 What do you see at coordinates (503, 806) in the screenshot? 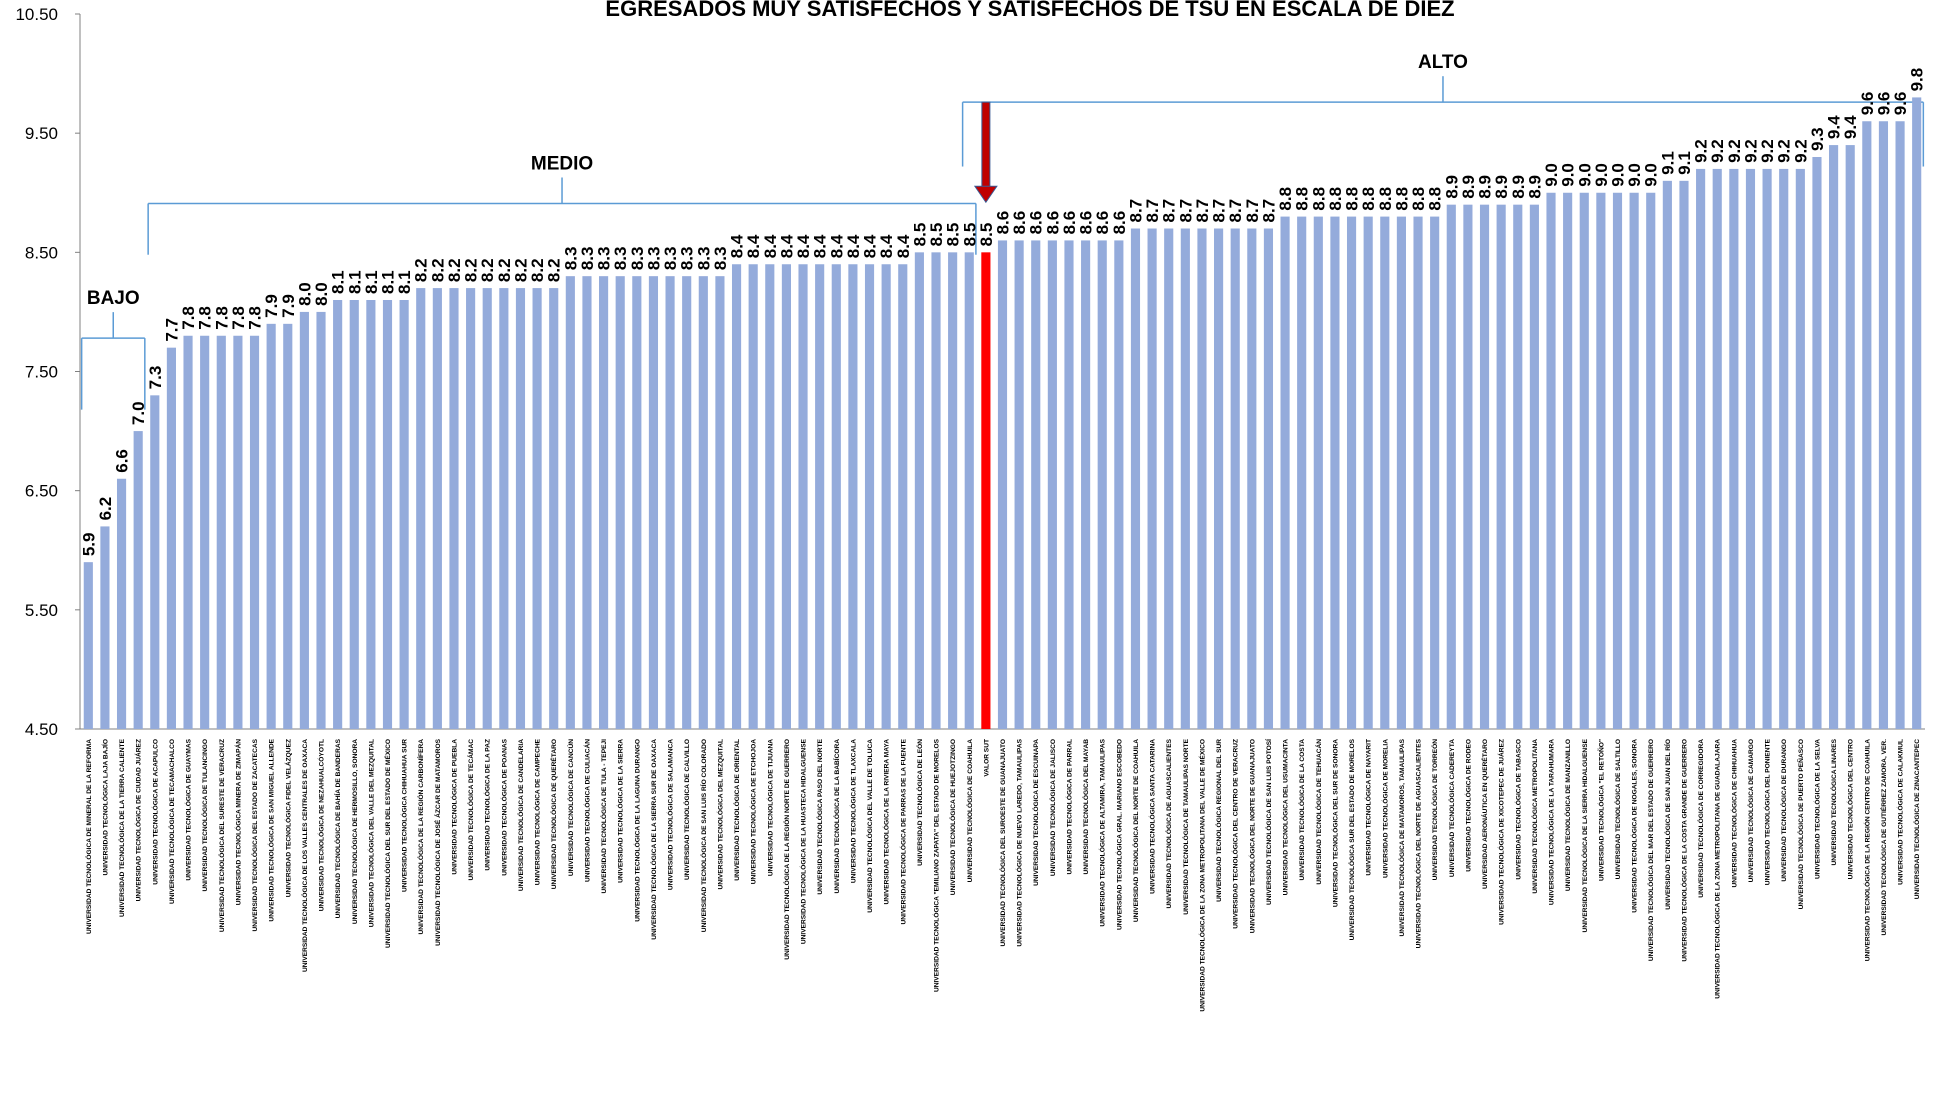
I see `category-label: UNIVERSIDAD TECNOLÓGICA DE POANAS` at bounding box center [503, 806].